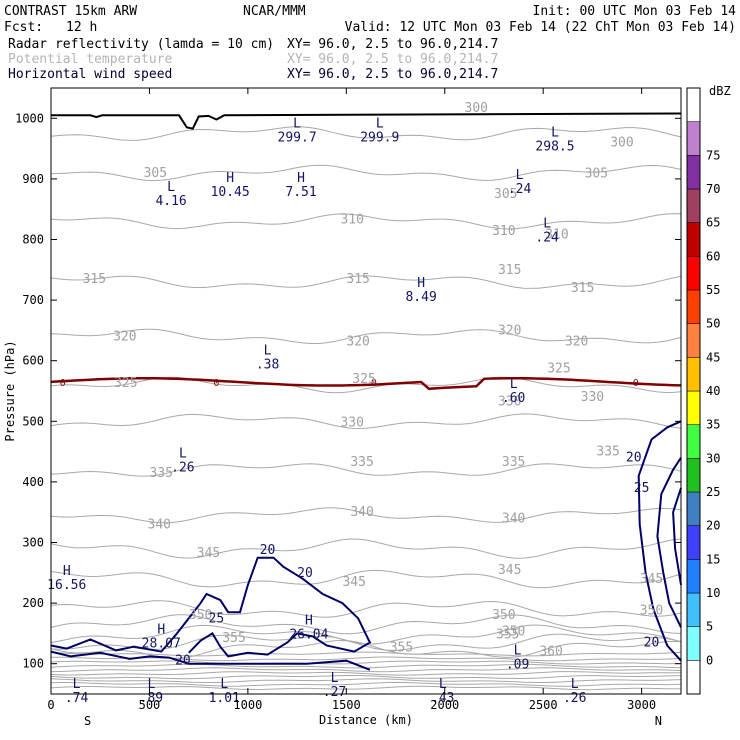  I want to click on y-tick-label: 700, so click(33, 300).